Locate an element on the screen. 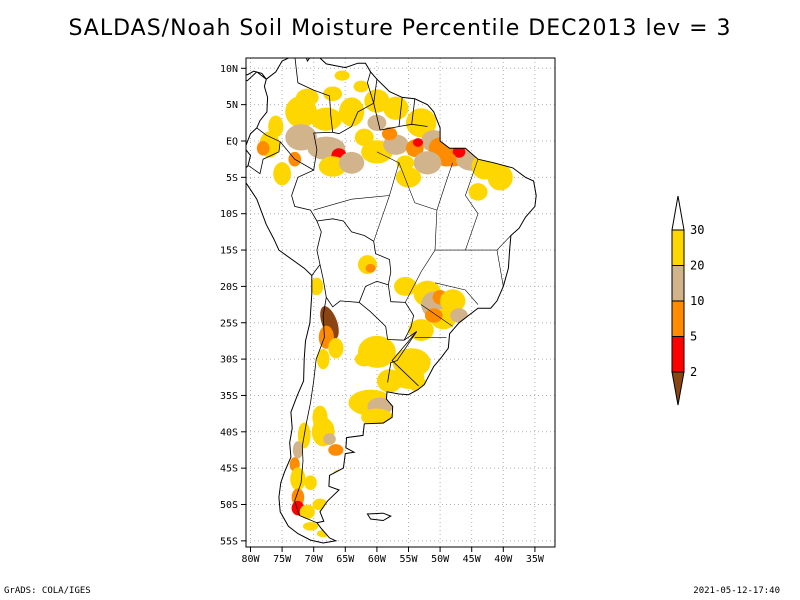  lat-tick-label: 20S is located at coordinates (229, 287).